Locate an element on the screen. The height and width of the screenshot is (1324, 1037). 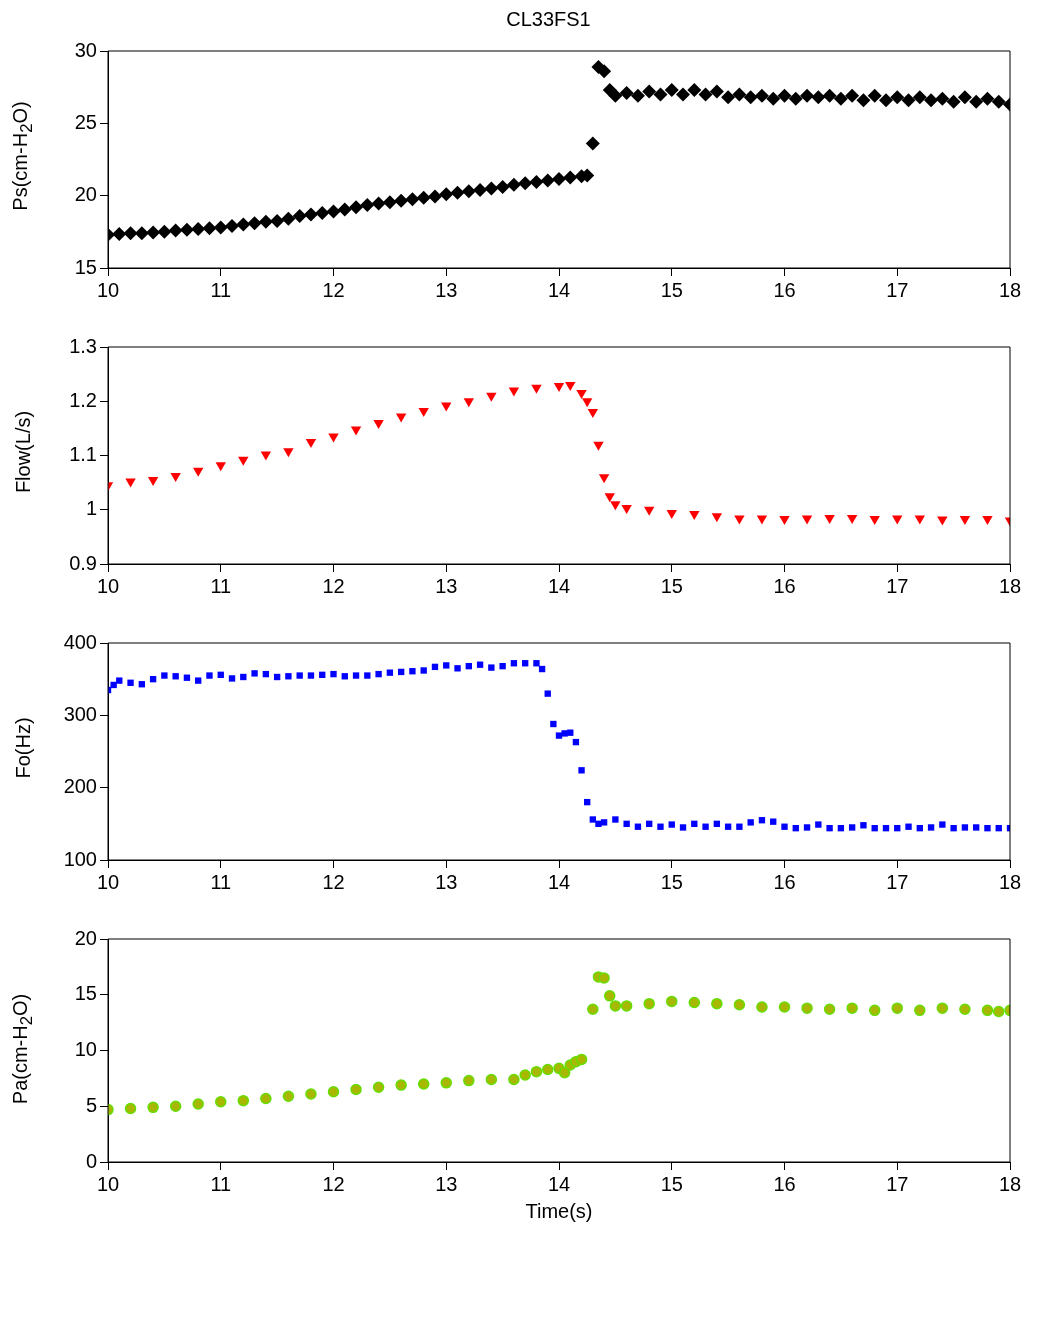
y-tick-label: 1.3 is located at coordinates (83, 345).